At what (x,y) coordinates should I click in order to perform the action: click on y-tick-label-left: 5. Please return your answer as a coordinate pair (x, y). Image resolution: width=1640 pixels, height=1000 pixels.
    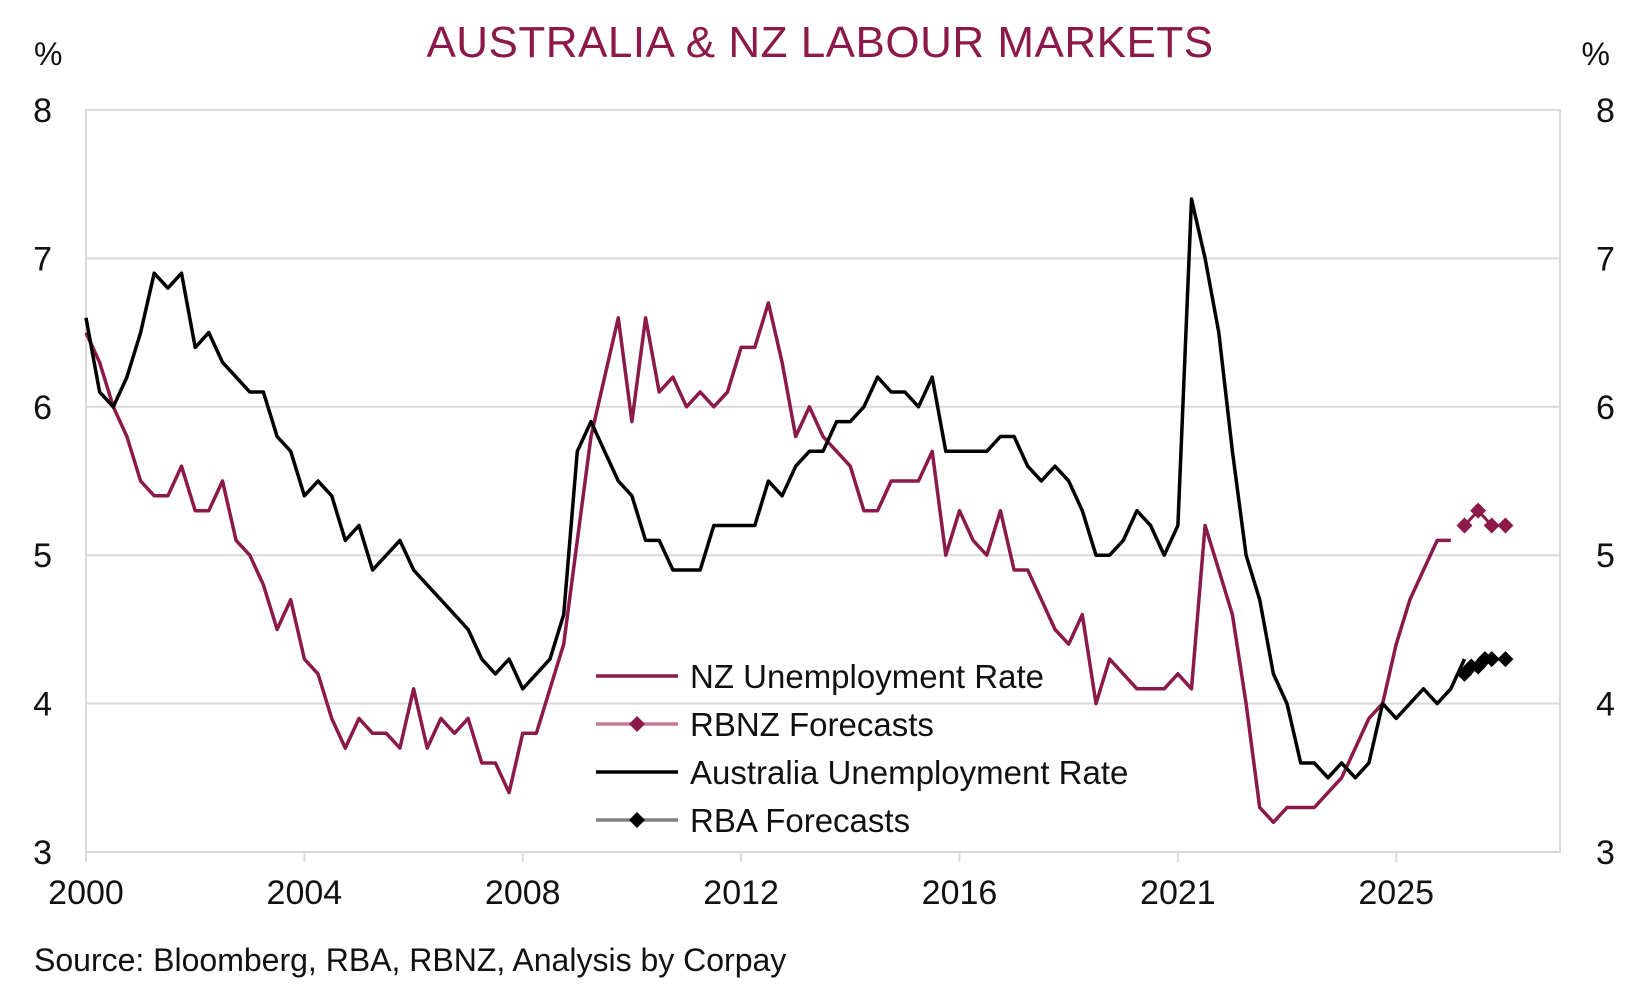
    Looking at the image, I should click on (42, 556).